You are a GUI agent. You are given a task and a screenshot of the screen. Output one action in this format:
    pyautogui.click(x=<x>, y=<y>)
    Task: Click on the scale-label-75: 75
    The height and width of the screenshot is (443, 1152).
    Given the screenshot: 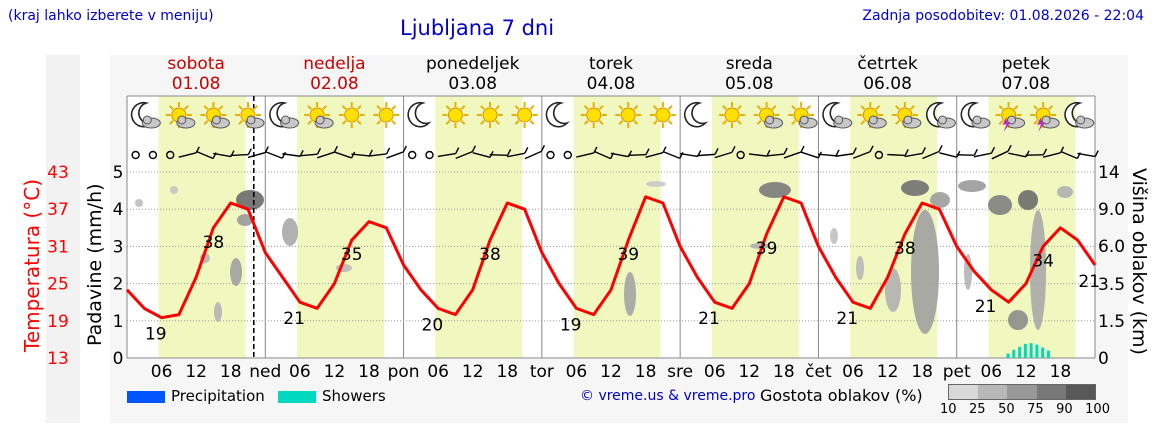 What is the action you would take?
    pyautogui.click(x=1035, y=409)
    